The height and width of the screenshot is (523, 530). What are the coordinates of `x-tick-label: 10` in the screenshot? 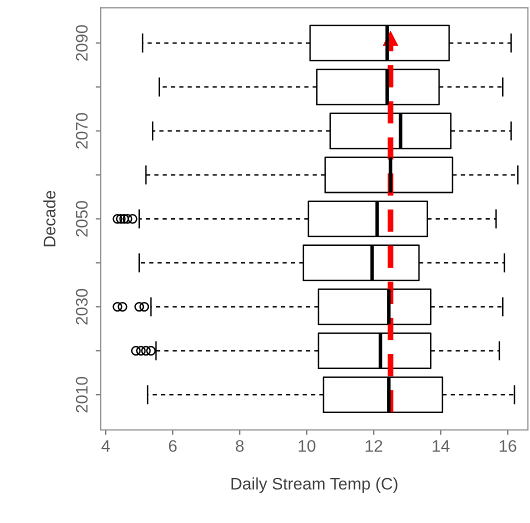 It's located at (307, 446).